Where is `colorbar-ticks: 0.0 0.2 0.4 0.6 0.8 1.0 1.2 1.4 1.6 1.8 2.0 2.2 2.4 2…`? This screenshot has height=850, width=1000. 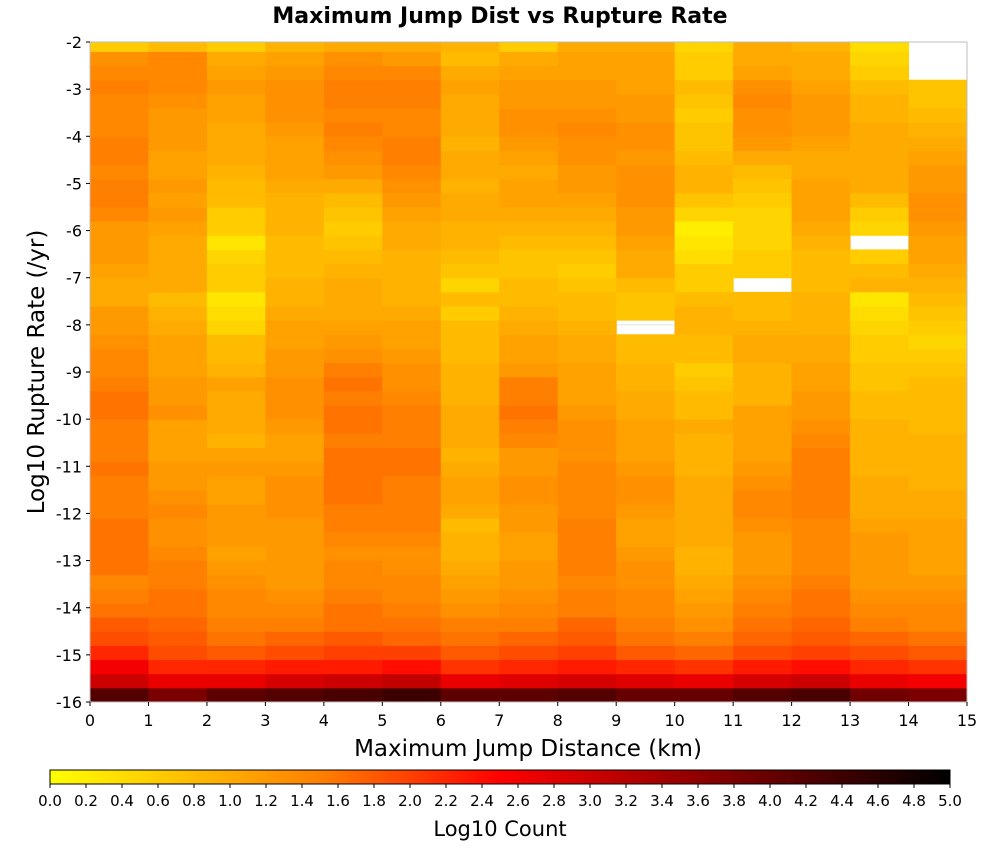 colorbar-ticks: 0.0 0.2 0.4 0.6 0.8 1.0 1.2 1.4 1.6 1.8 2.0 2.2 2.4 2… is located at coordinates (500, 797).